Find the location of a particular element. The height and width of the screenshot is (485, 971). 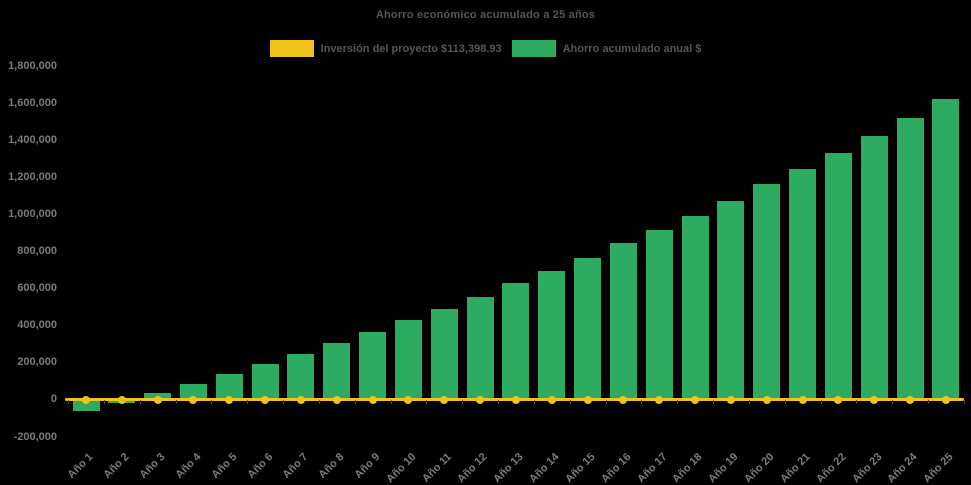

savings-legend-label: Ahorro acumulado anual $ is located at coordinates (632, 48).